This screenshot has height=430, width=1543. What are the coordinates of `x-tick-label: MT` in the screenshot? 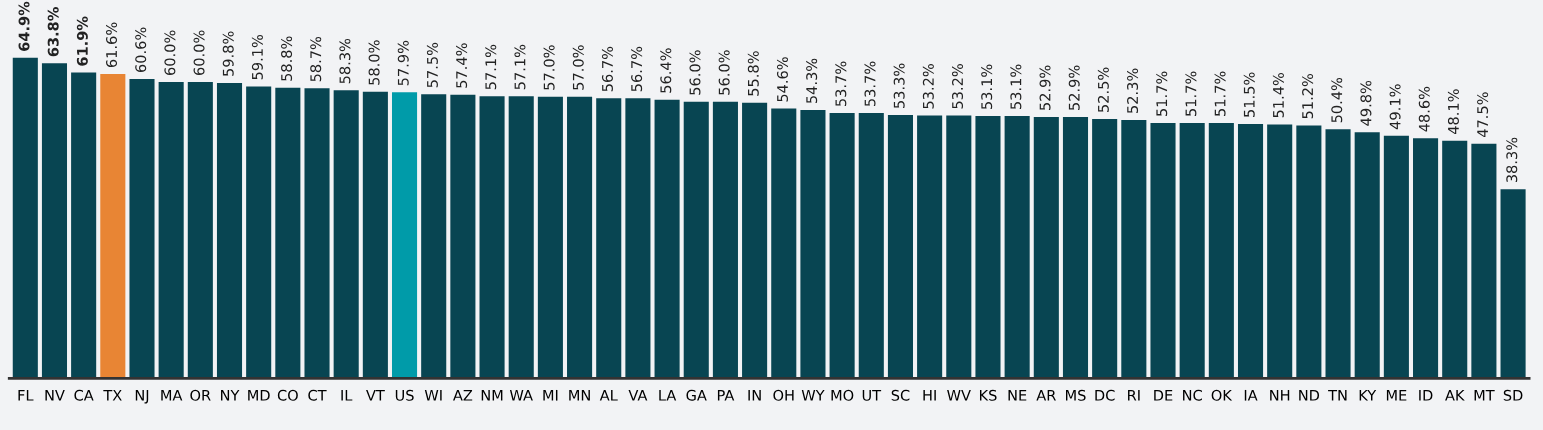 It's located at (1484, 395).